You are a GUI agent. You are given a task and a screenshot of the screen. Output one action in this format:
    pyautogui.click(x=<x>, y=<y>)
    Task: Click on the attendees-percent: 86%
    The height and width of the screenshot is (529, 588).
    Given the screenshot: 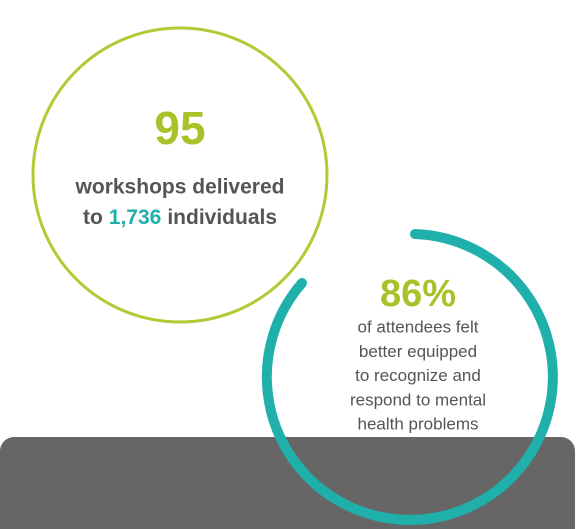 What is the action you would take?
    pyautogui.click(x=418, y=294)
    